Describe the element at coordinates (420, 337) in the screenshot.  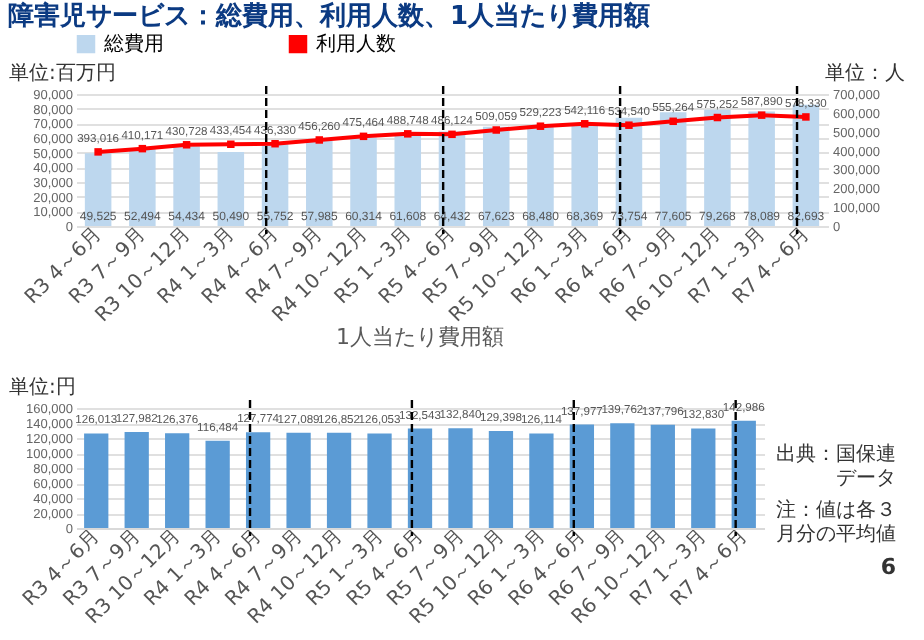
I see `chart-title: 1人当たり費用額` at that location.